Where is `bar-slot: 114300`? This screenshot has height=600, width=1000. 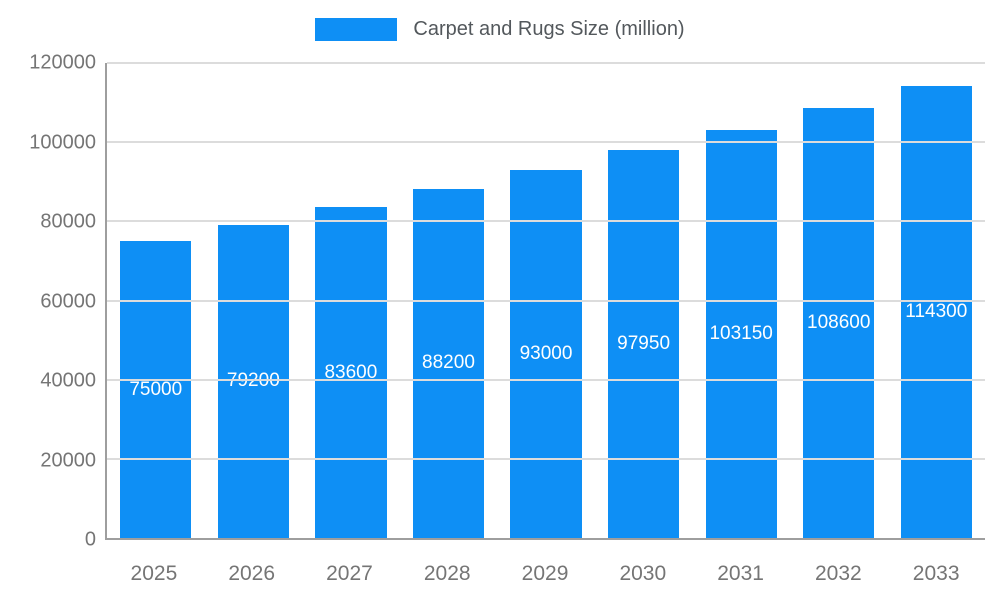 bar-slot: 114300 is located at coordinates (937, 300).